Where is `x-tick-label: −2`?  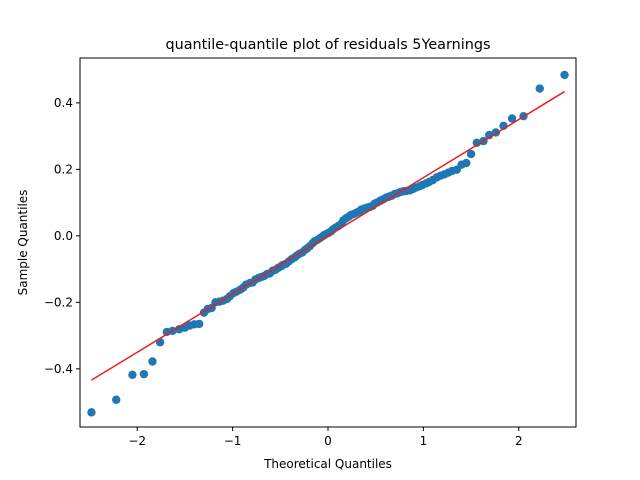
x-tick-label: −2 is located at coordinates (137, 441).